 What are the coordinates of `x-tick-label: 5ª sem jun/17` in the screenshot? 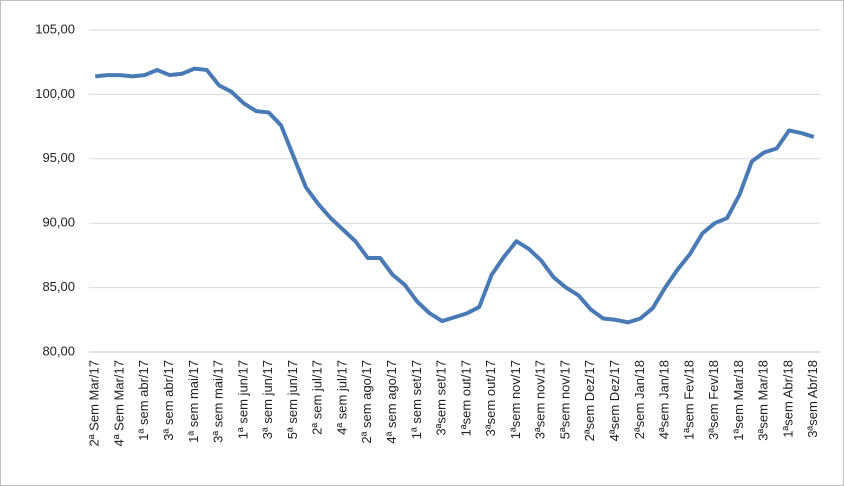 It's located at (292, 399).